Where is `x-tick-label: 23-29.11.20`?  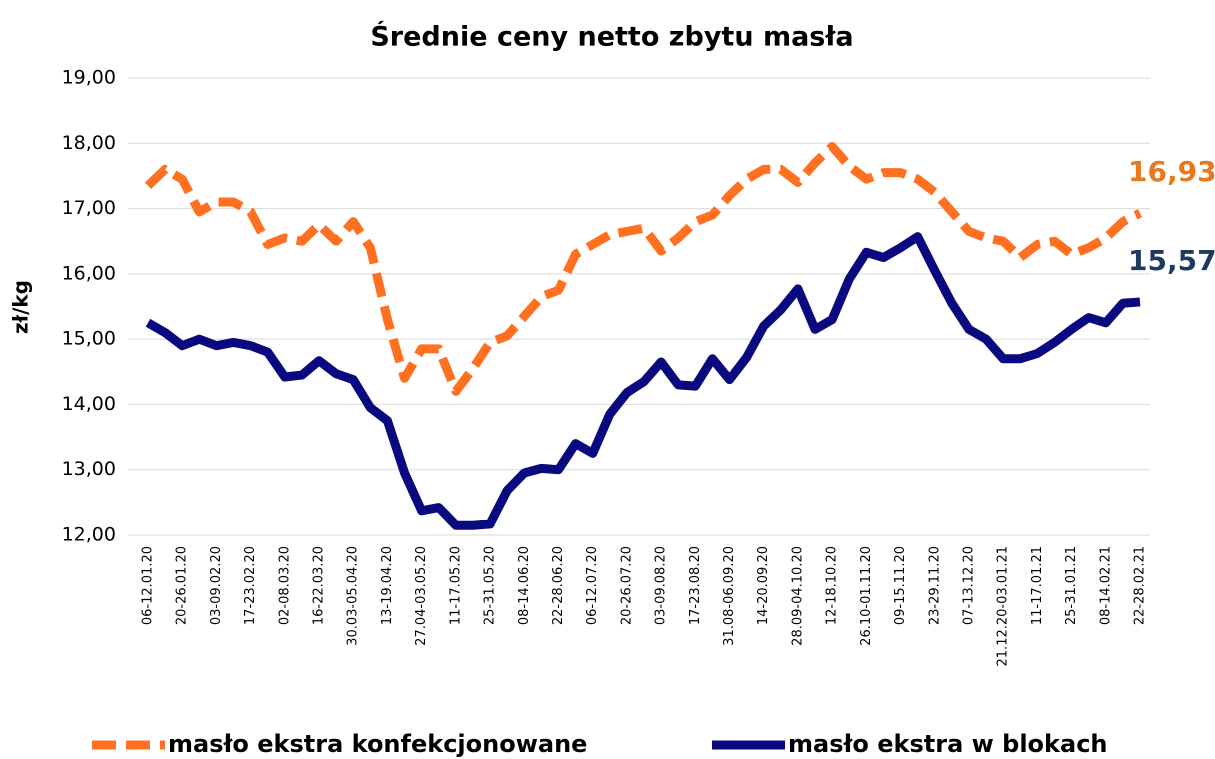 x-tick-label: 23-29.11.20 is located at coordinates (934, 585).